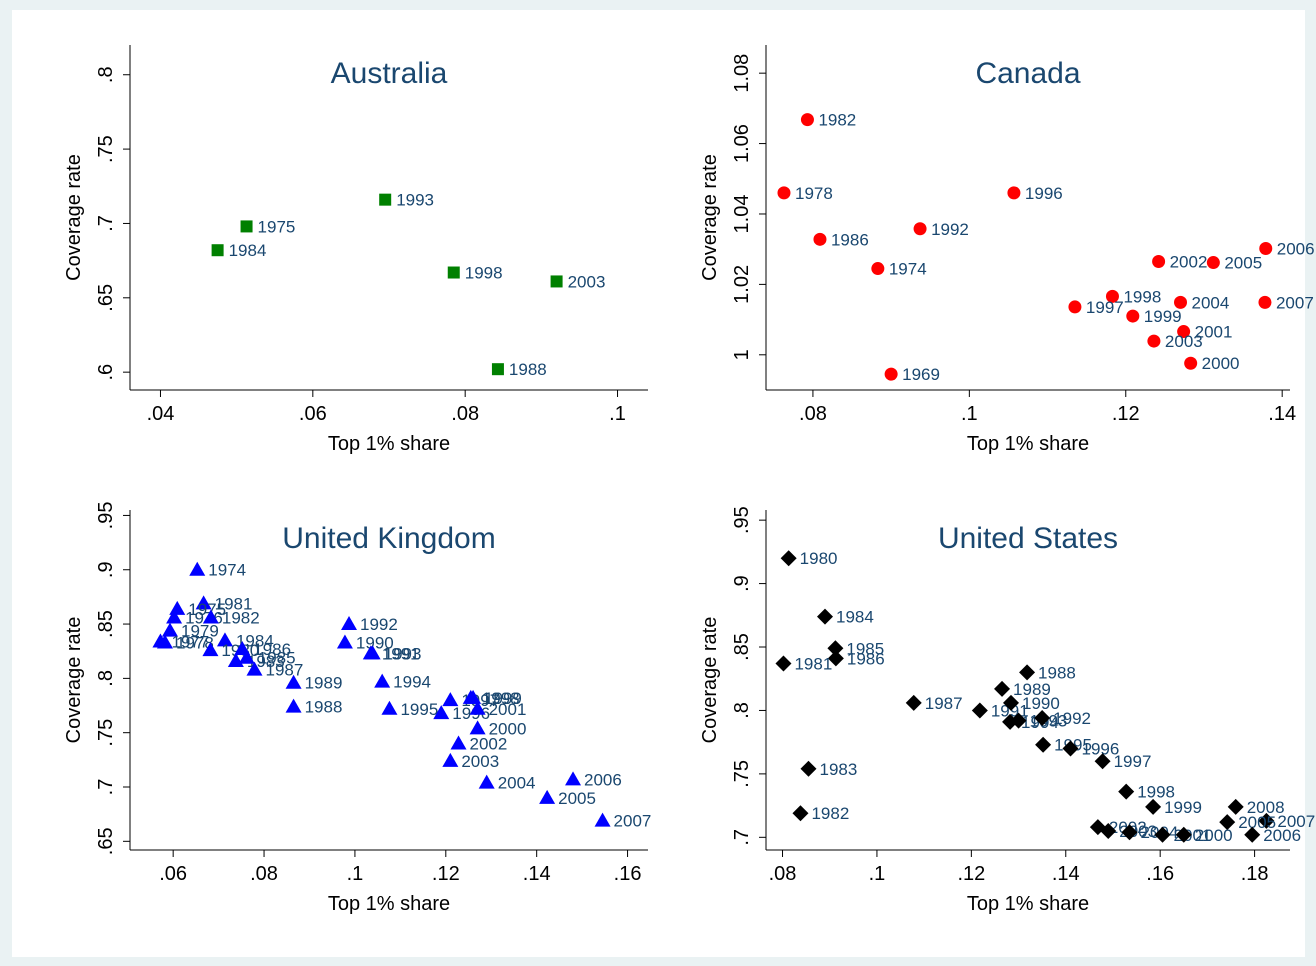  Describe the element at coordinates (865, 648) in the screenshot. I see `data-label: 1985` at that location.